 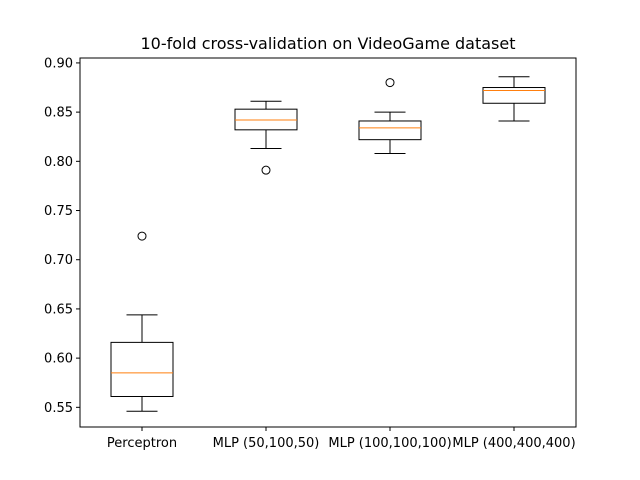 What do you see at coordinates (58, 408) in the screenshot?
I see `y-tick-label: 0.55` at bounding box center [58, 408].